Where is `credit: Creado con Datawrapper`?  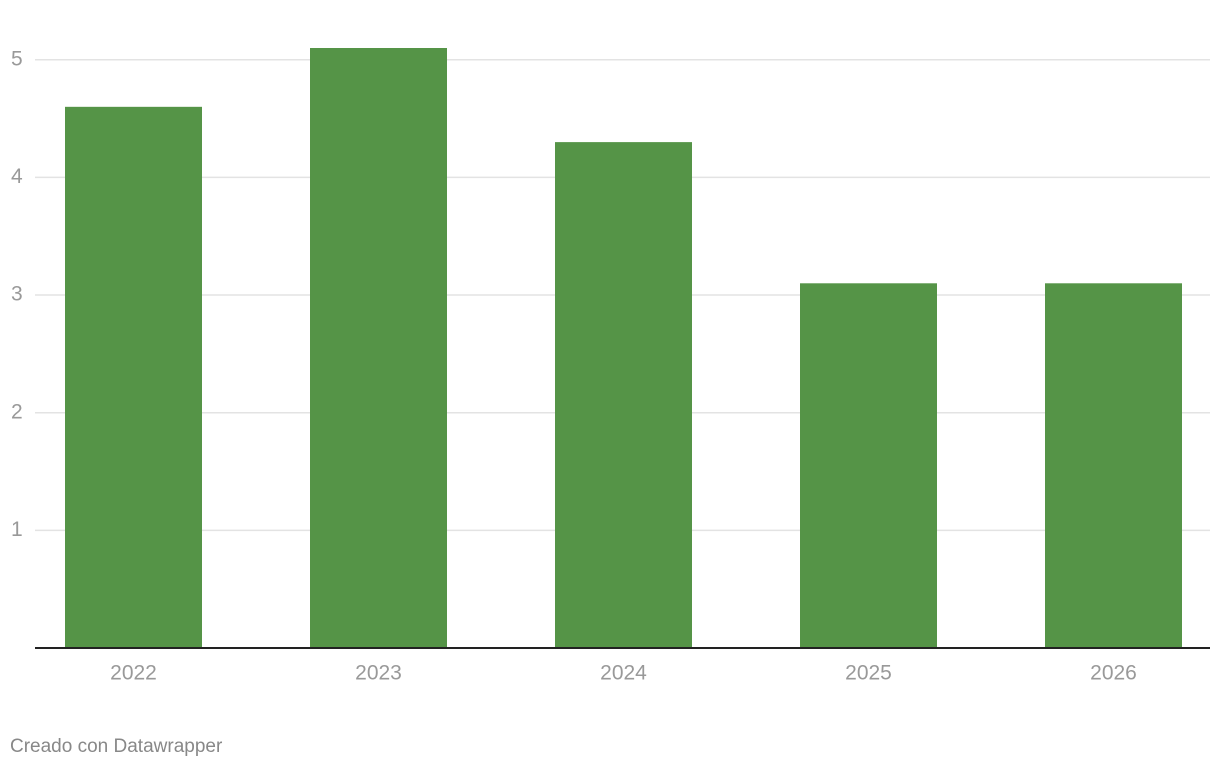
credit: Creado con Datawrapper is located at coordinates (116, 746).